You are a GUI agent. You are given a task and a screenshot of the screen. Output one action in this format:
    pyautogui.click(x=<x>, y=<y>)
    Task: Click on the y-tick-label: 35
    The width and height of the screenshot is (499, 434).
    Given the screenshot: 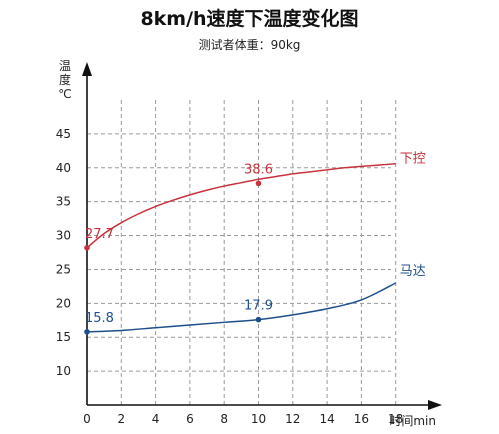 What is the action you would take?
    pyautogui.click(x=63, y=202)
    